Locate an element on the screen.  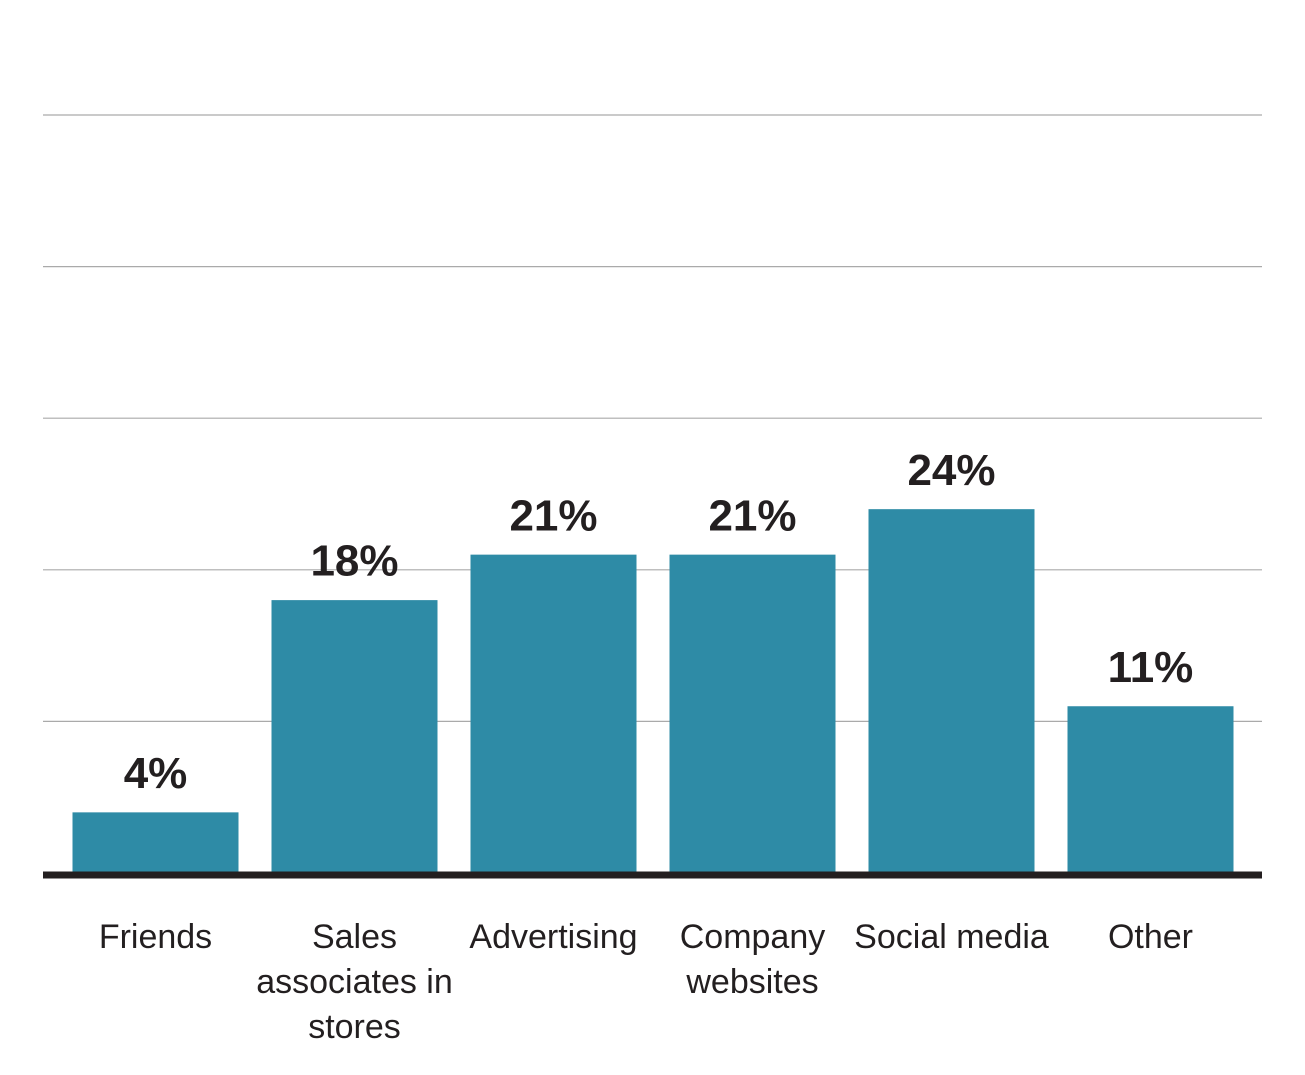
x-tick-label: Social media is located at coordinates (951, 937).